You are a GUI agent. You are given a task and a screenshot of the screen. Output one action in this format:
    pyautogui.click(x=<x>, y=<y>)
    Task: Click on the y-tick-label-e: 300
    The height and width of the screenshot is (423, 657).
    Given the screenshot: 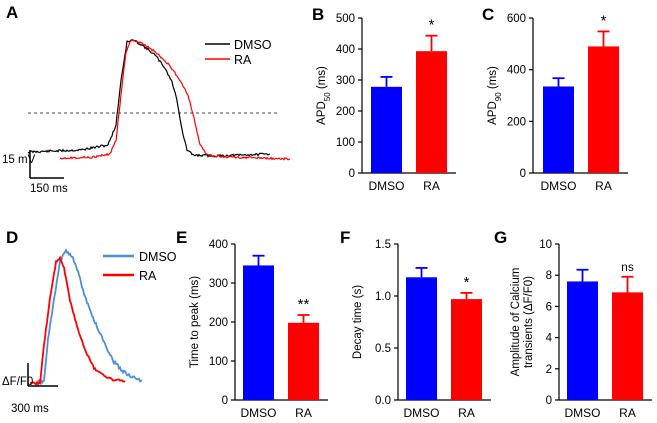 What is the action you would take?
    pyautogui.click(x=218, y=284)
    